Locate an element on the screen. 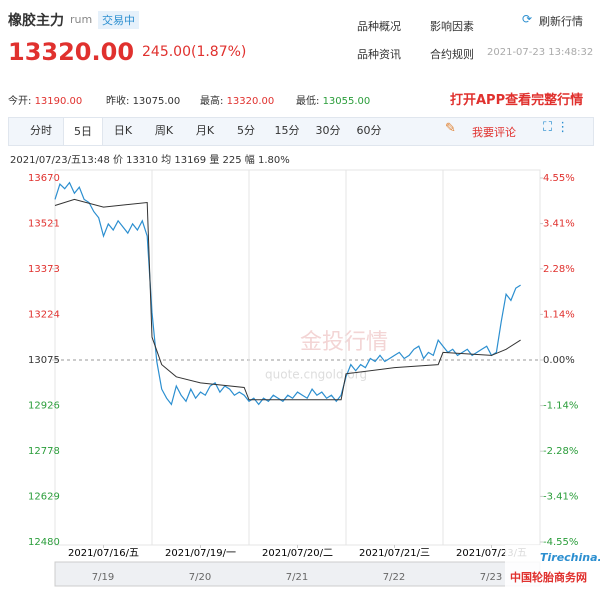 The width and height of the screenshot is (600, 593). comment: 我要评论 is located at coordinates (494, 132).